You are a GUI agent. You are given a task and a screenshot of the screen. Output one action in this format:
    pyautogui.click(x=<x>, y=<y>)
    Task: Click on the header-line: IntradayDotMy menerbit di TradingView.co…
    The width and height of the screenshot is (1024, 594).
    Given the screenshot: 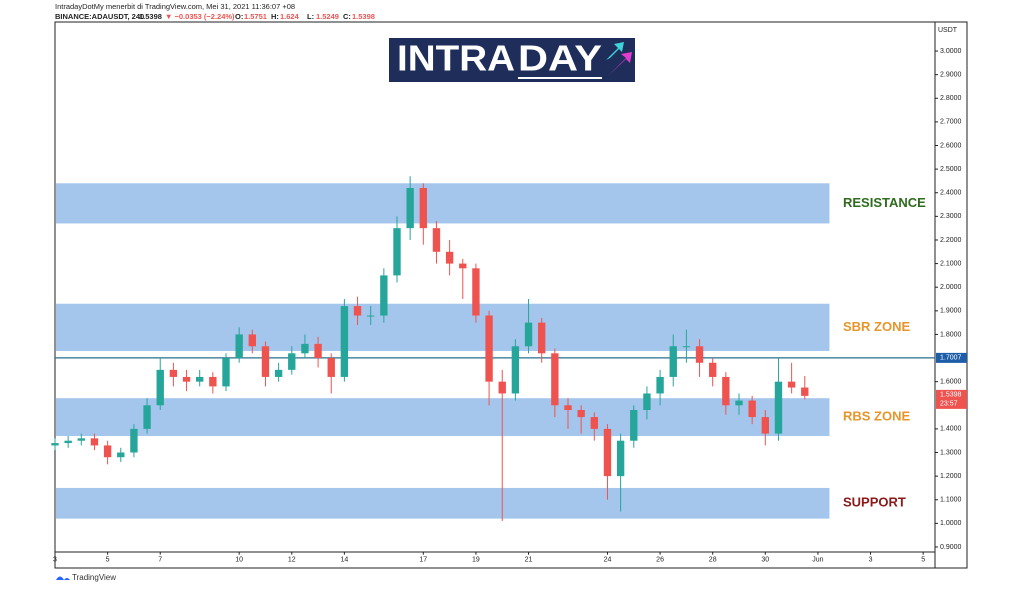 What is the action you would take?
    pyautogui.click(x=175, y=6)
    